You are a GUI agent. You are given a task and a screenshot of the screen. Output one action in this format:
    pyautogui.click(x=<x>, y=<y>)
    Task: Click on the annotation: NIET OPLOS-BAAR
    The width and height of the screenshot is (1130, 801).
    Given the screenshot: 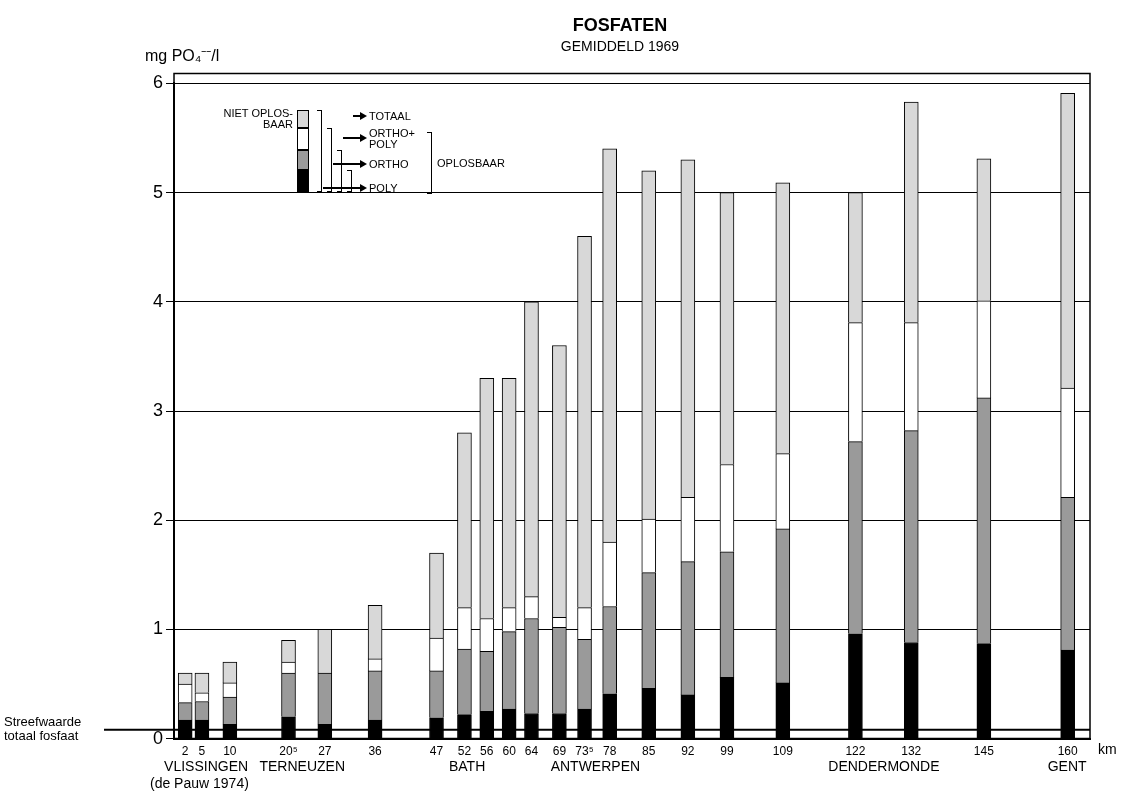 What is the action you would take?
    pyautogui.click(x=257, y=118)
    